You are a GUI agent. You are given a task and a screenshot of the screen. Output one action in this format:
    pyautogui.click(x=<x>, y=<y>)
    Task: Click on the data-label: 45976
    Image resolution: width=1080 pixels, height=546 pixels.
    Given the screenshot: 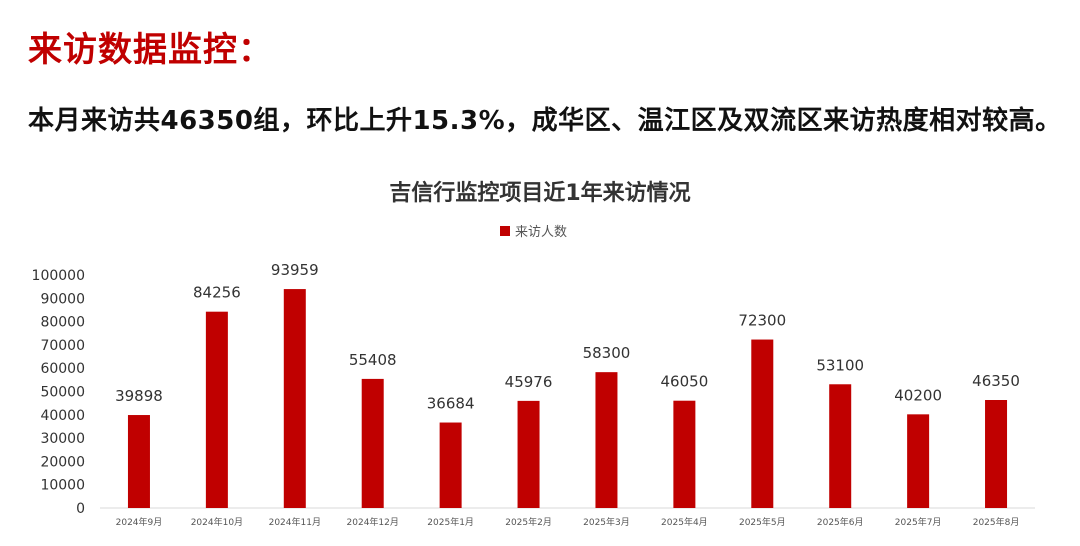 What is the action you would take?
    pyautogui.click(x=529, y=382)
    